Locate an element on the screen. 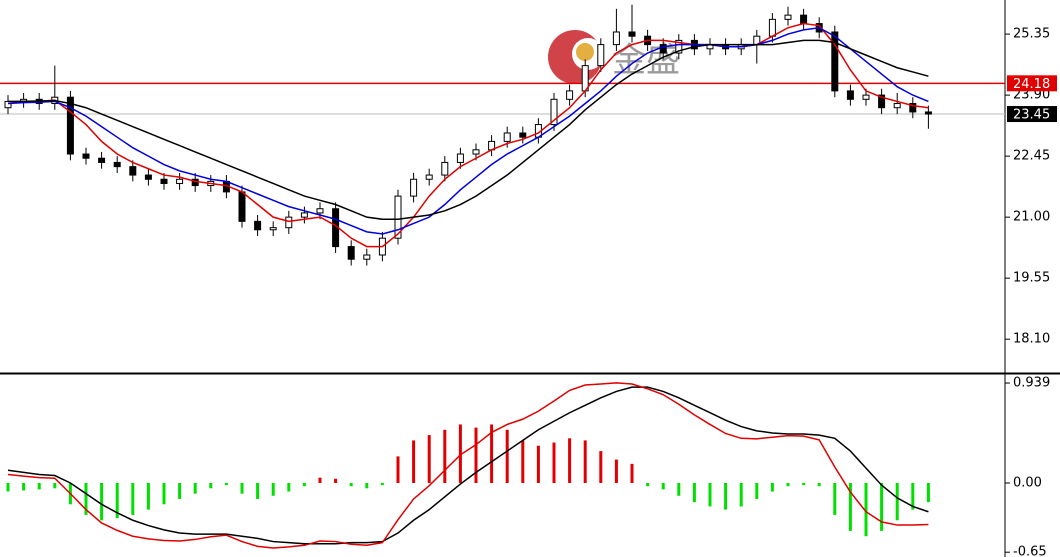  y-tick-label: 22.45 is located at coordinates (1031, 156).